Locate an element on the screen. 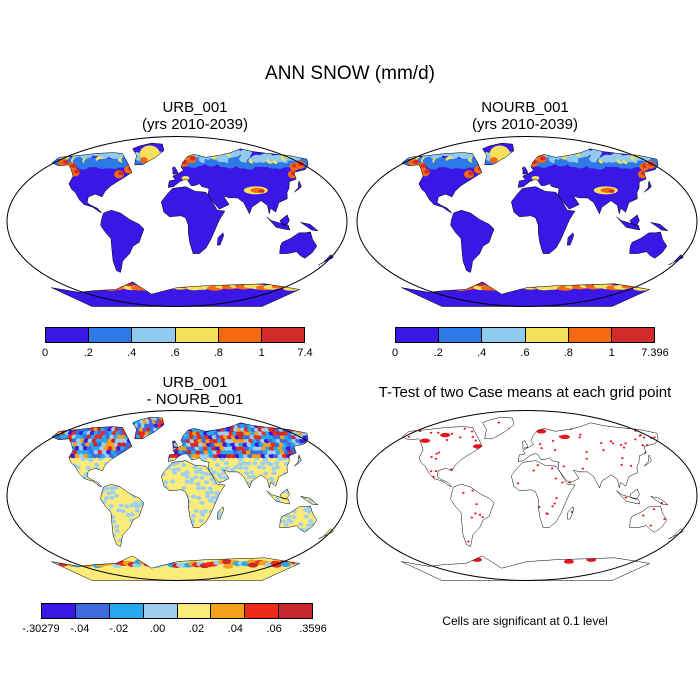  colorbar-tick-label: 1 is located at coordinates (261, 353).